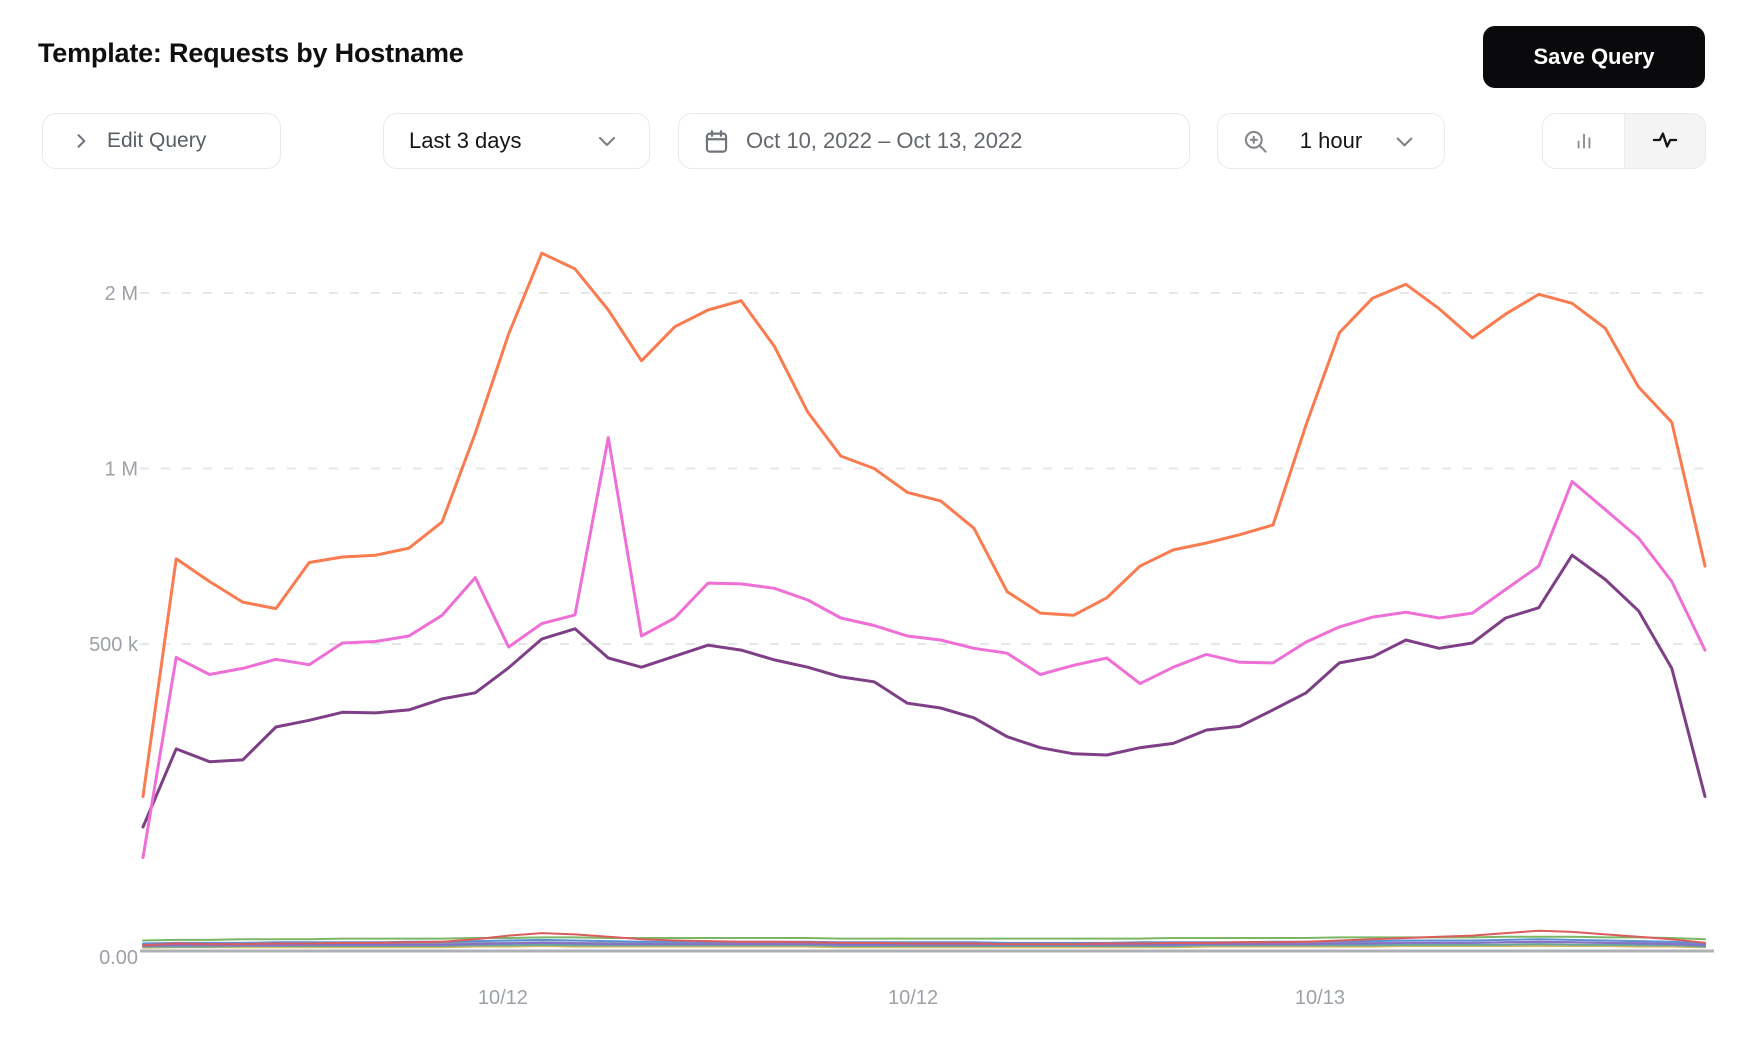  I want to click on chart-type-toggle, so click(1624, 141).